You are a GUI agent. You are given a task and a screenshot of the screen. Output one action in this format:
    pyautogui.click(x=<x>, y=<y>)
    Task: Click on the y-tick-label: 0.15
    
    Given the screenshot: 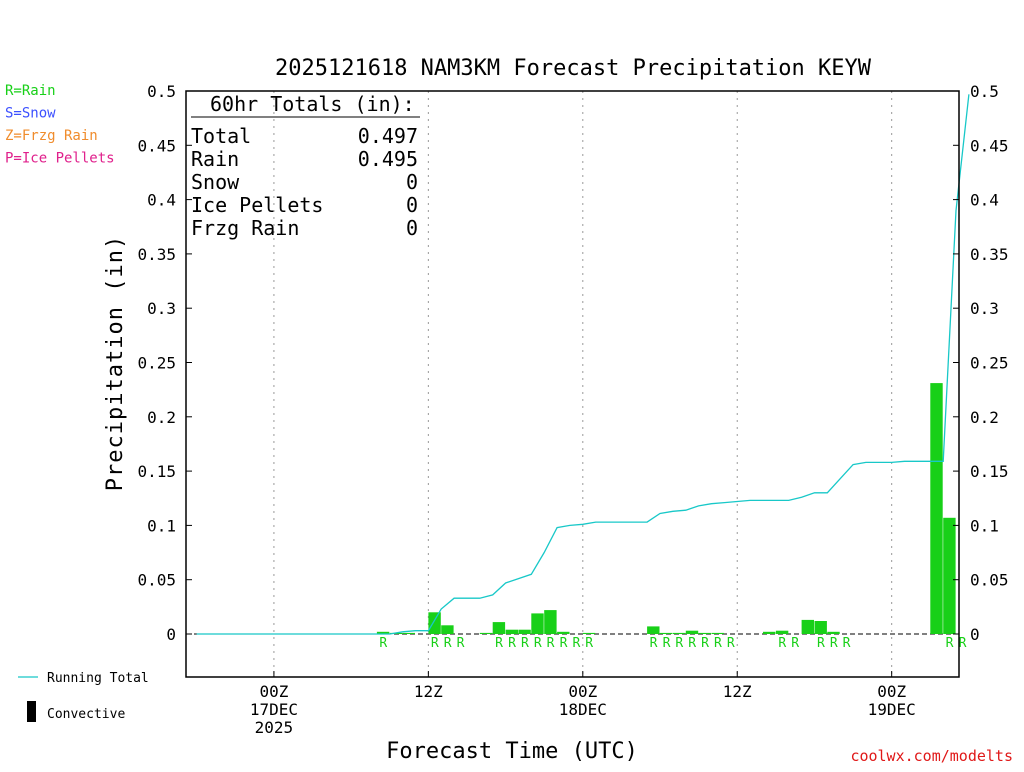 What is the action you would take?
    pyautogui.click(x=156, y=471)
    